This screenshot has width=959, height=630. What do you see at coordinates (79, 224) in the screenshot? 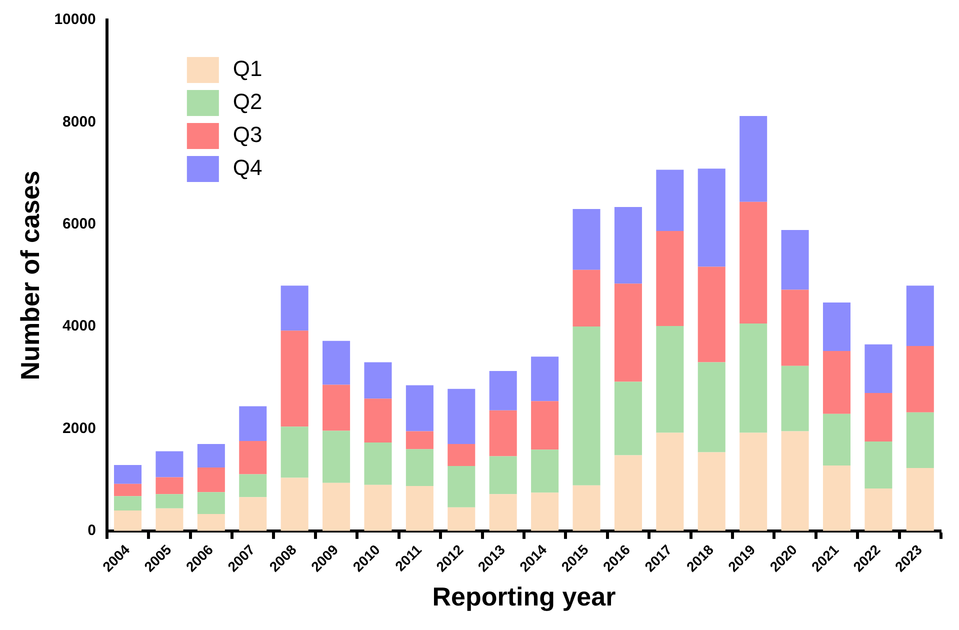
I see `y-tick-label: 6000` at bounding box center [79, 224].